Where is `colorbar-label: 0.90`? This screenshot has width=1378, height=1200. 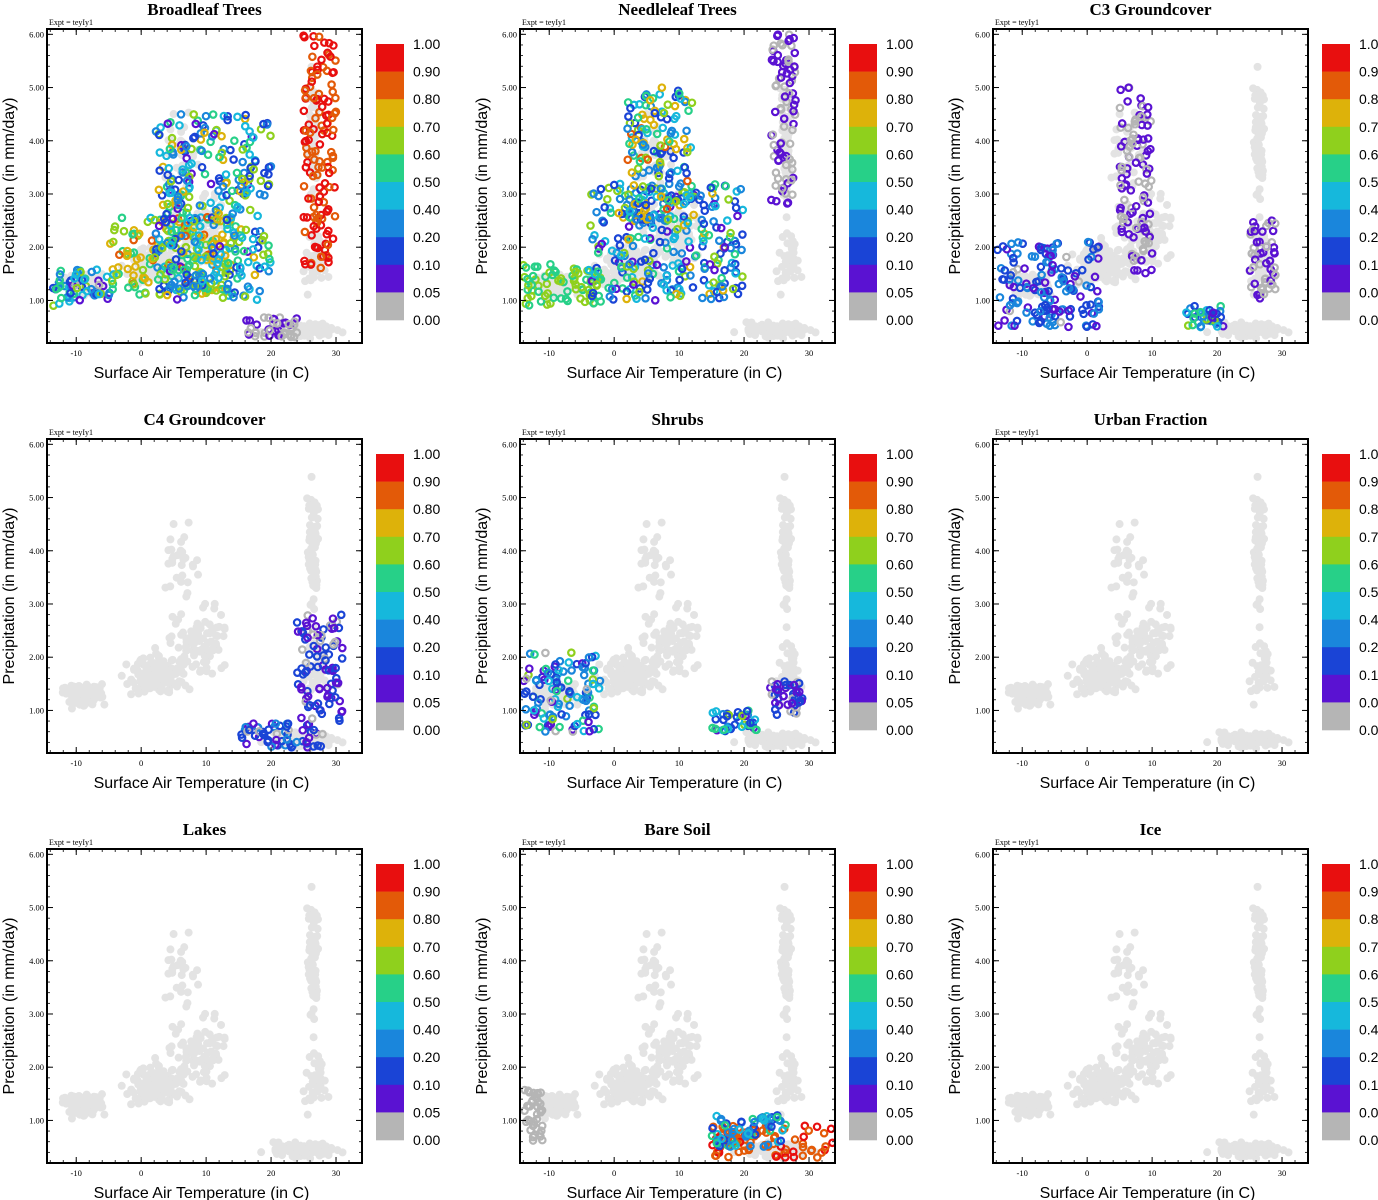 colorbar-label: 0.90 is located at coordinates (1368, 72).